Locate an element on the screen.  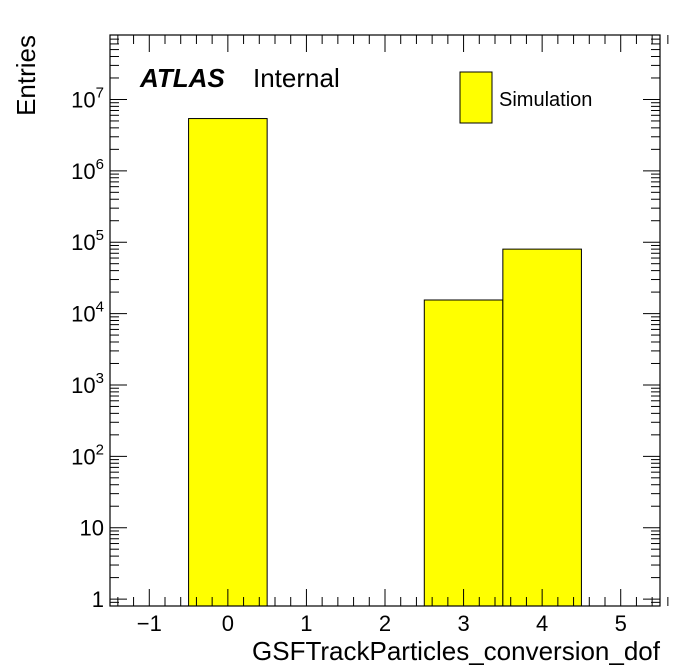
y-tick-label: 10 is located at coordinates (92, 528).